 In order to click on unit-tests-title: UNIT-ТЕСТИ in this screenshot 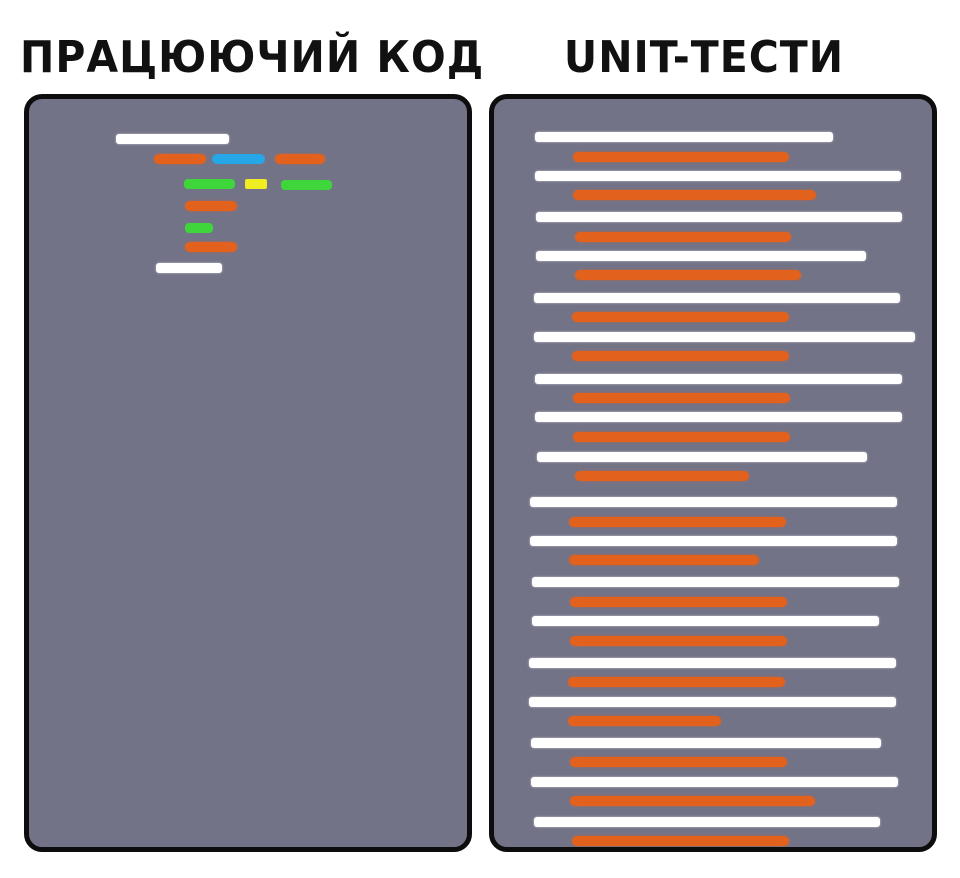, I will do `click(704, 57)`.